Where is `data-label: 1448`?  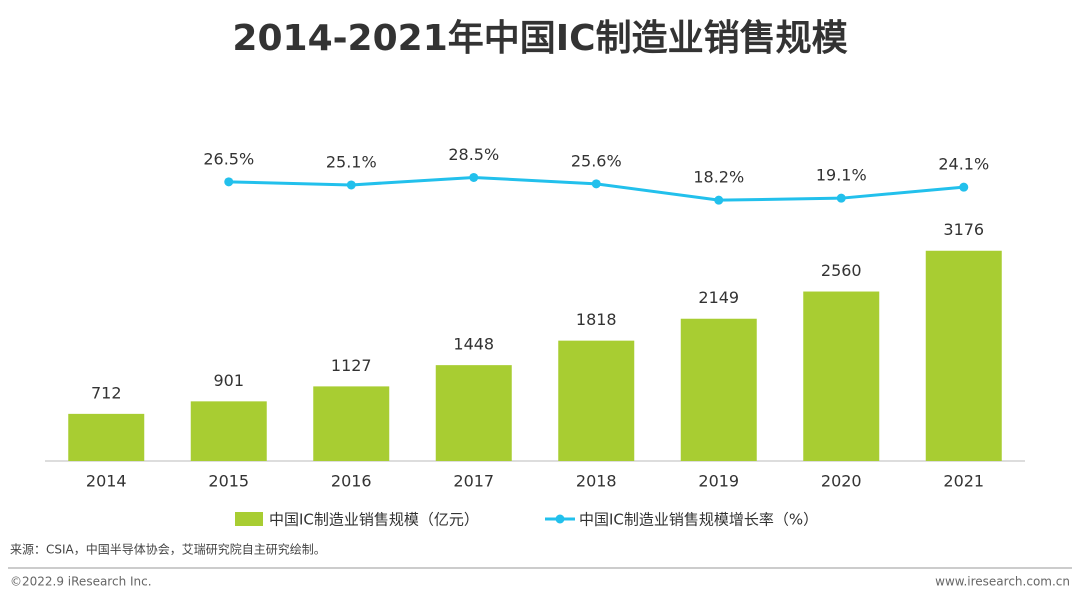 data-label: 1448 is located at coordinates (473, 344).